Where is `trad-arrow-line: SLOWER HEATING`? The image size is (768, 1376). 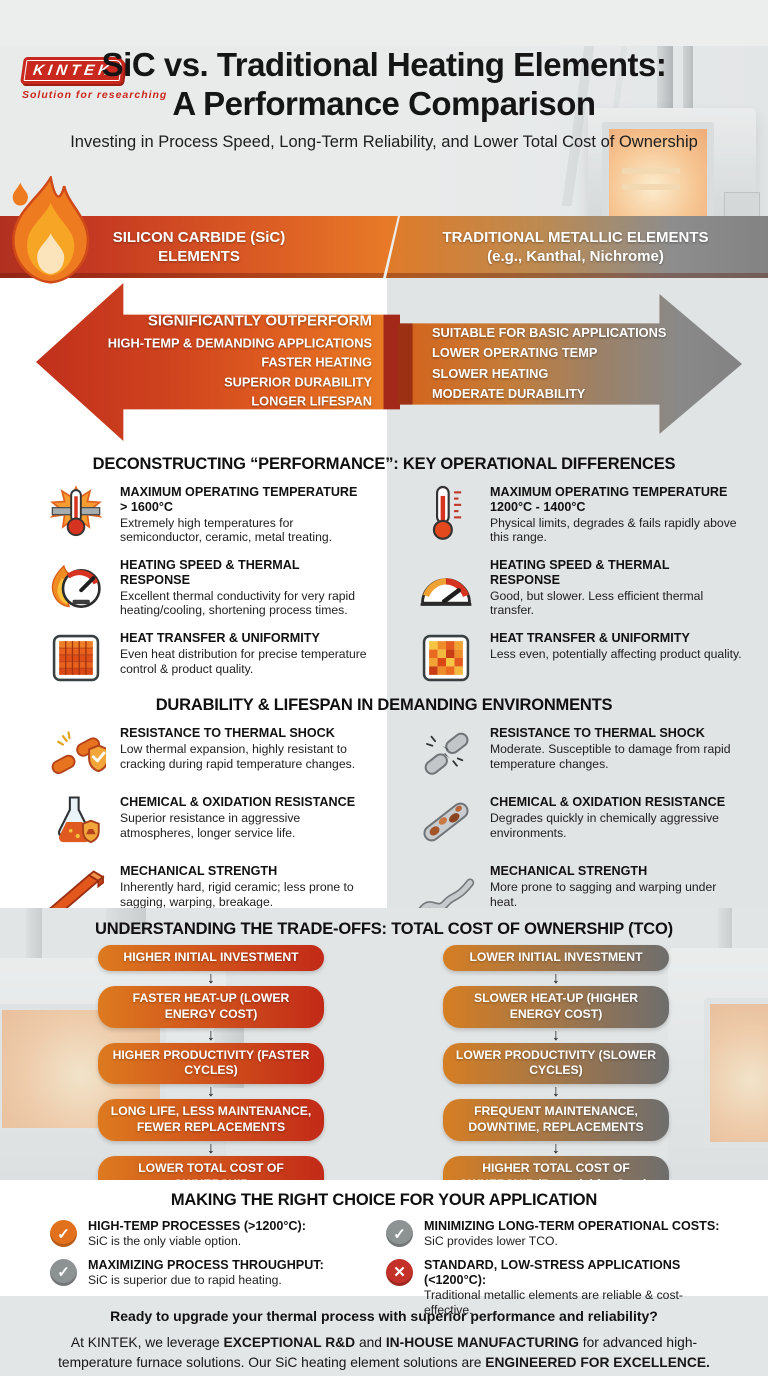 trad-arrow-line: SLOWER HEATING is located at coordinates (490, 373).